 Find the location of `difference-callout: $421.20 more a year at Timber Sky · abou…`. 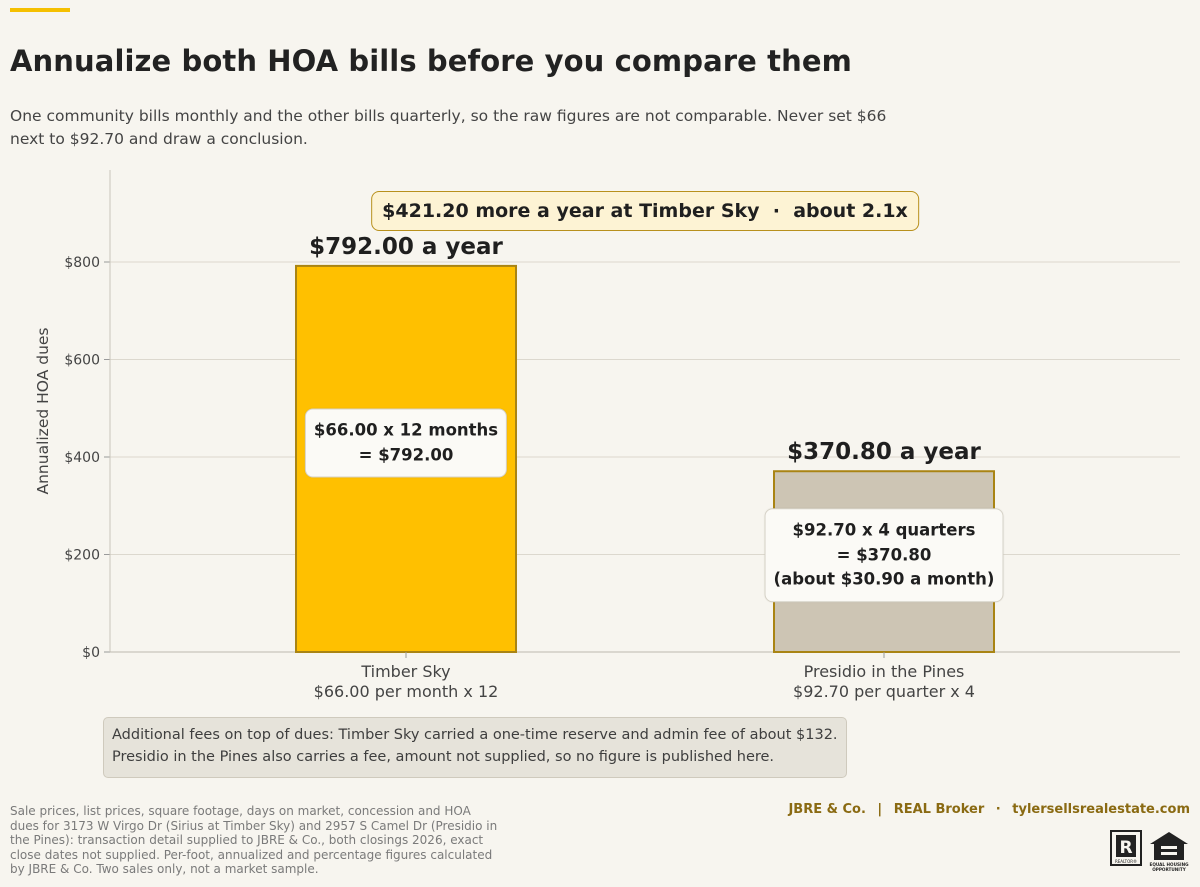

difference-callout: $421.20 more a year at Timber Sky · abou… is located at coordinates (645, 211).